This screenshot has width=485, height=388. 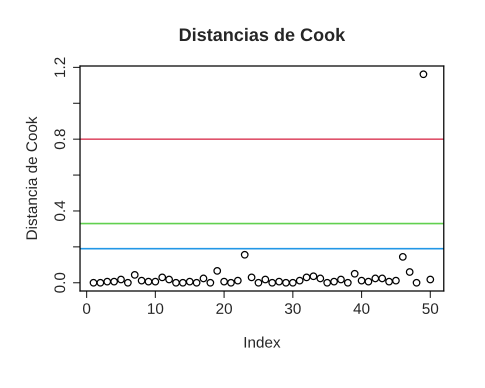 I want to click on x-tick-label: 50, so click(x=430, y=308).